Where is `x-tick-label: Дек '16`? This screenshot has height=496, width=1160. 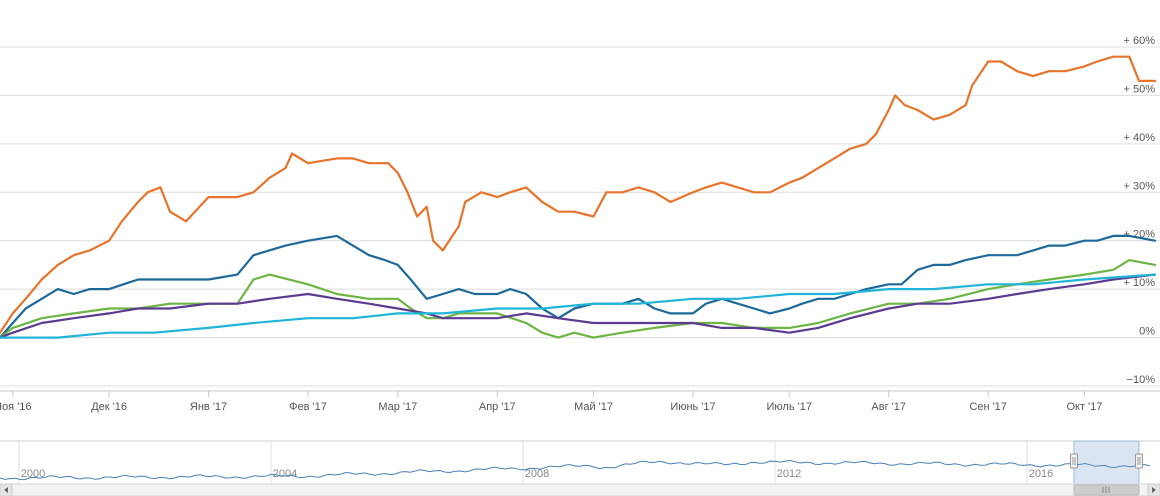
x-tick-label: Дек '16 is located at coordinates (109, 407).